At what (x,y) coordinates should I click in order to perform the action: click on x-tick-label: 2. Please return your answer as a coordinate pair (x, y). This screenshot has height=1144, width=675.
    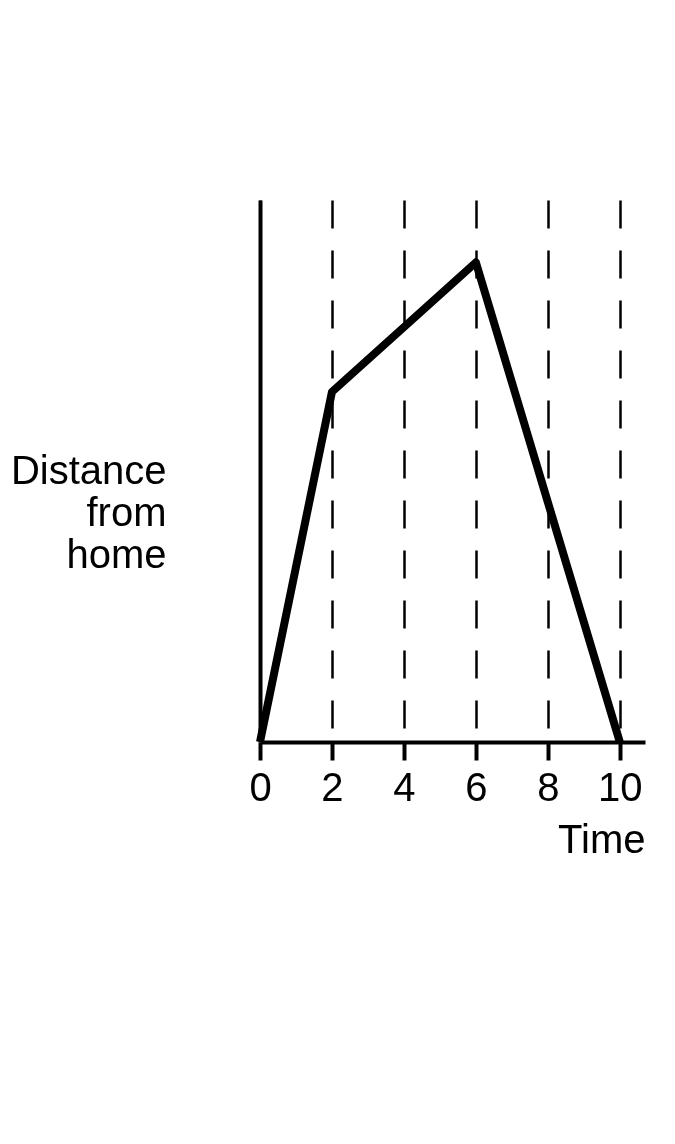
    Looking at the image, I should click on (332, 786).